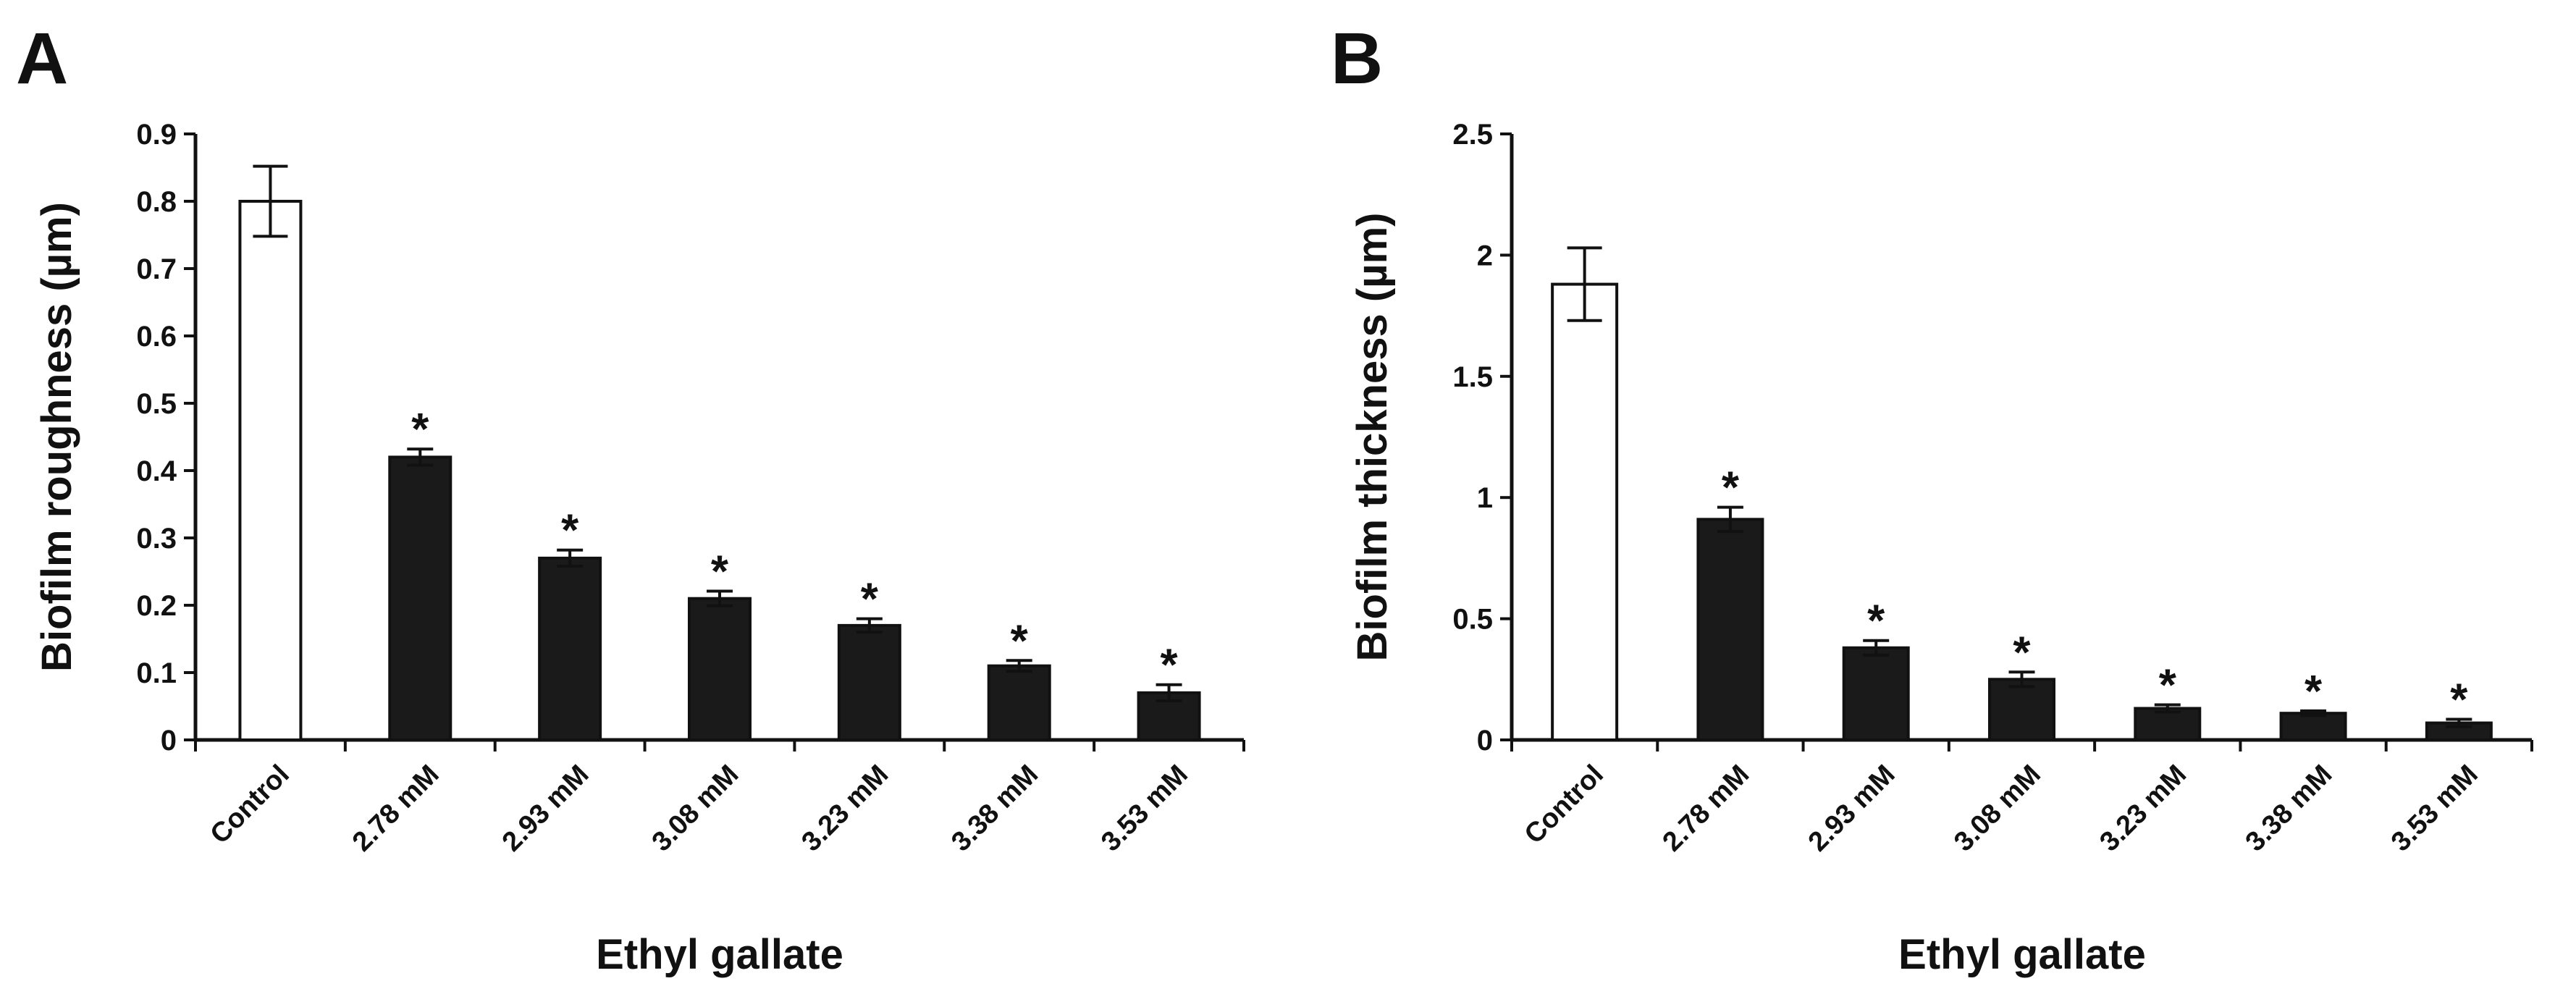  I want to click on panel-b-category-label: 2.93 mM, so click(1852, 809).